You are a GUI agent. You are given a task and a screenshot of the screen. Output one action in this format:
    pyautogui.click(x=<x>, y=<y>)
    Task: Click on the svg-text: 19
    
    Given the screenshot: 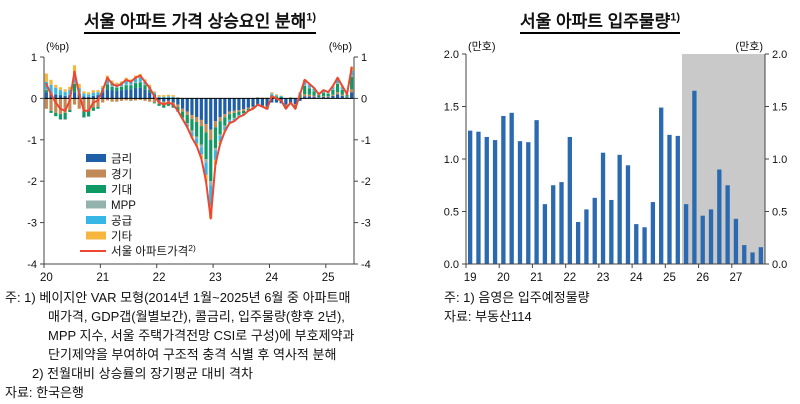 What is the action you would take?
    pyautogui.click(x=470, y=278)
    